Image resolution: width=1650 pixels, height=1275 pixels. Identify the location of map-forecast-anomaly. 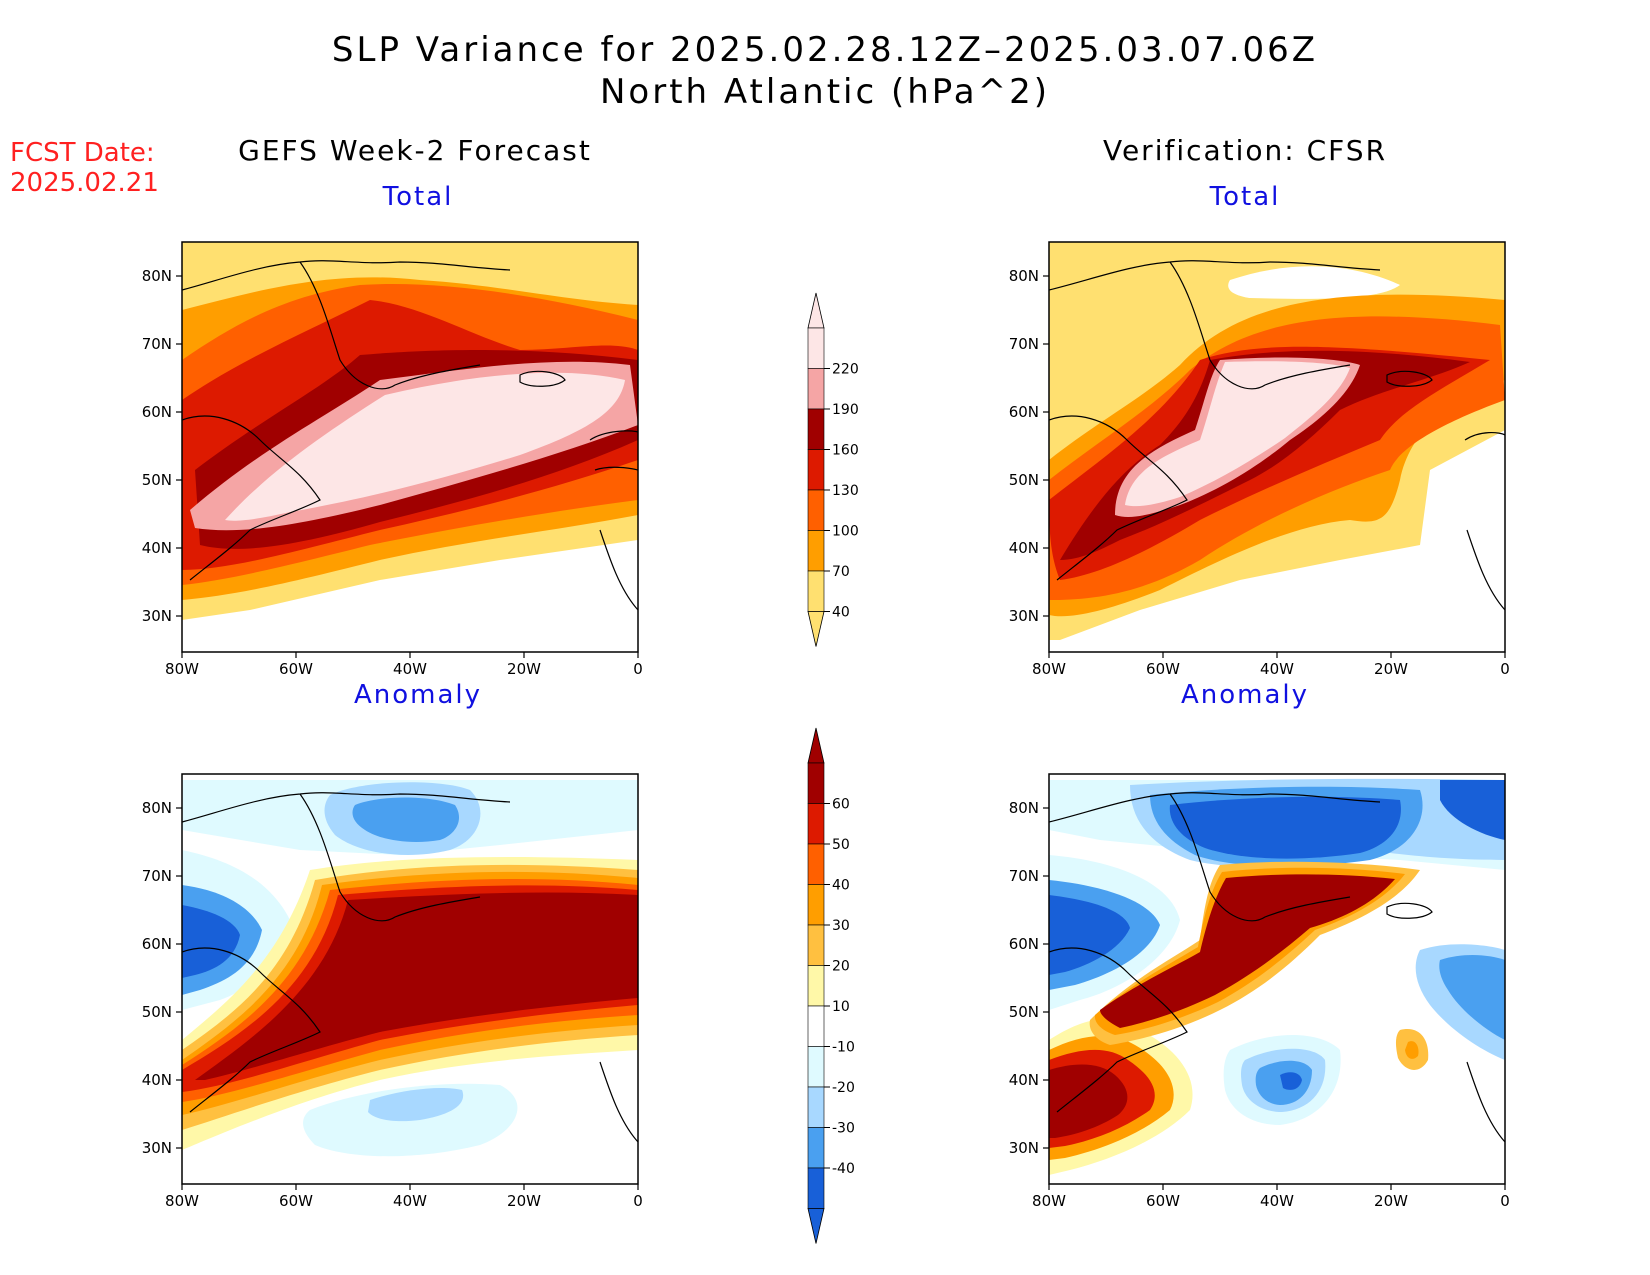
(410, 979).